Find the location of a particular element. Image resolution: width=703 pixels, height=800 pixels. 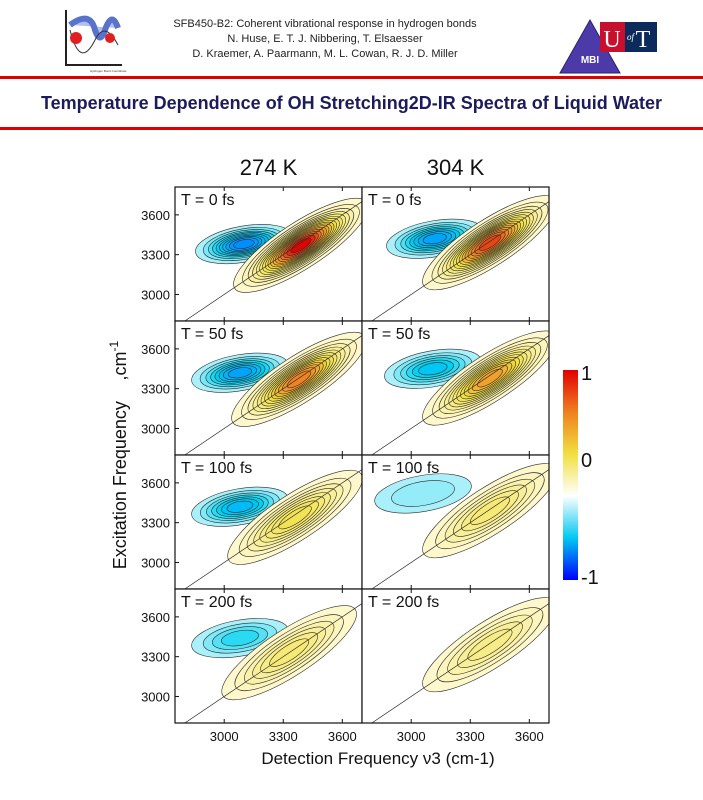

svg-text: U is located at coordinates (611, 40).